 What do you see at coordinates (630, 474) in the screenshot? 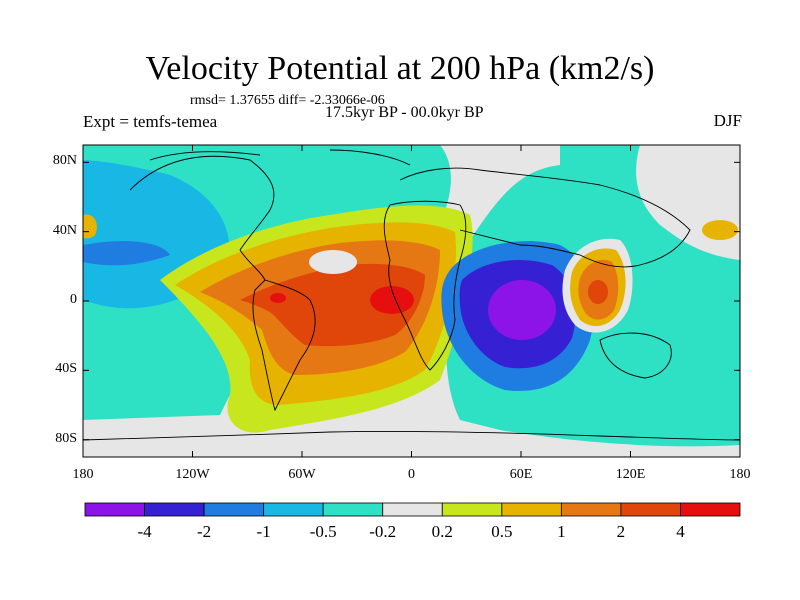
I see `lon-label: 120E` at bounding box center [630, 474].